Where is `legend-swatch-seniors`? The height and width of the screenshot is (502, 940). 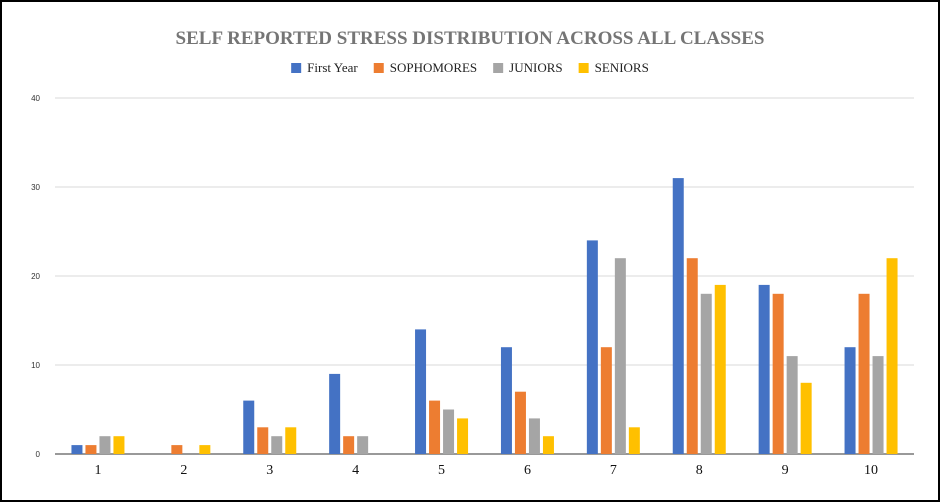 legend-swatch-seniors is located at coordinates (583, 68).